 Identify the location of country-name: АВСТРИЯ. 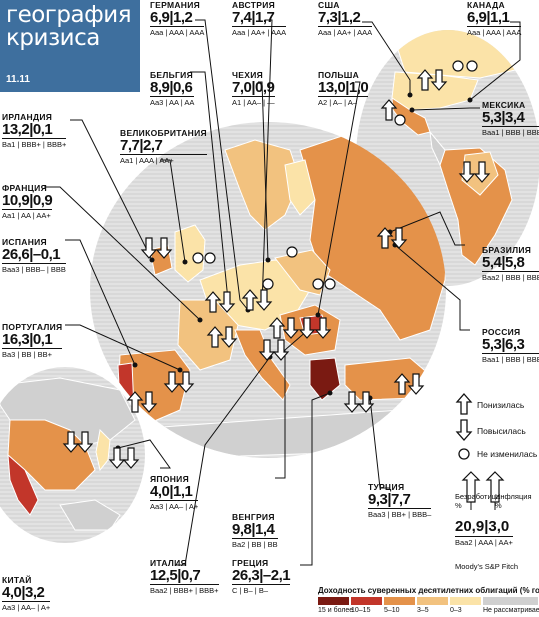
(254, 5).